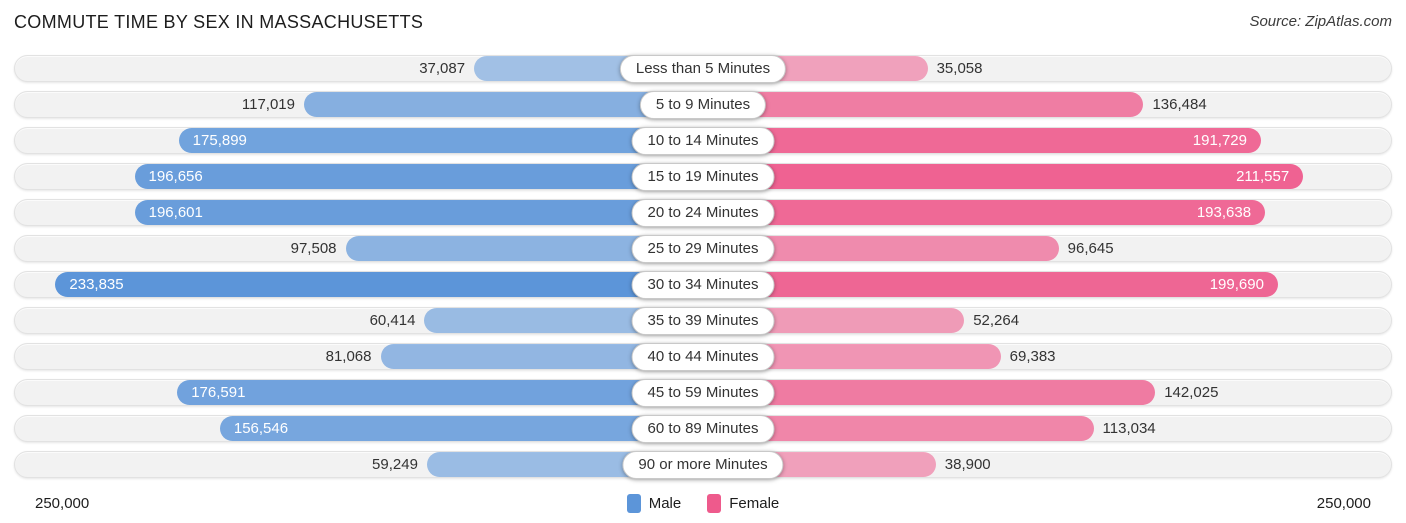  What do you see at coordinates (633, 503) in the screenshot?
I see `male-swatch-icon` at bounding box center [633, 503].